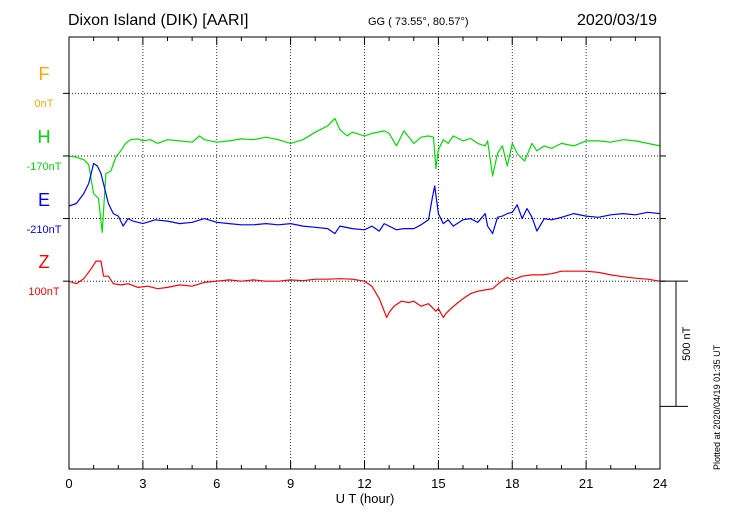  I want to click on station-title: Dixon Island (DIK) [AARI], so click(158, 20).